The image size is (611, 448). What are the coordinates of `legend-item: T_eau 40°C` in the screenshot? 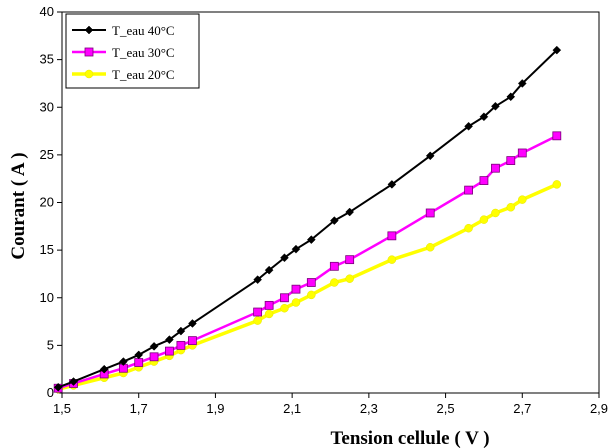 It's located at (123, 30).